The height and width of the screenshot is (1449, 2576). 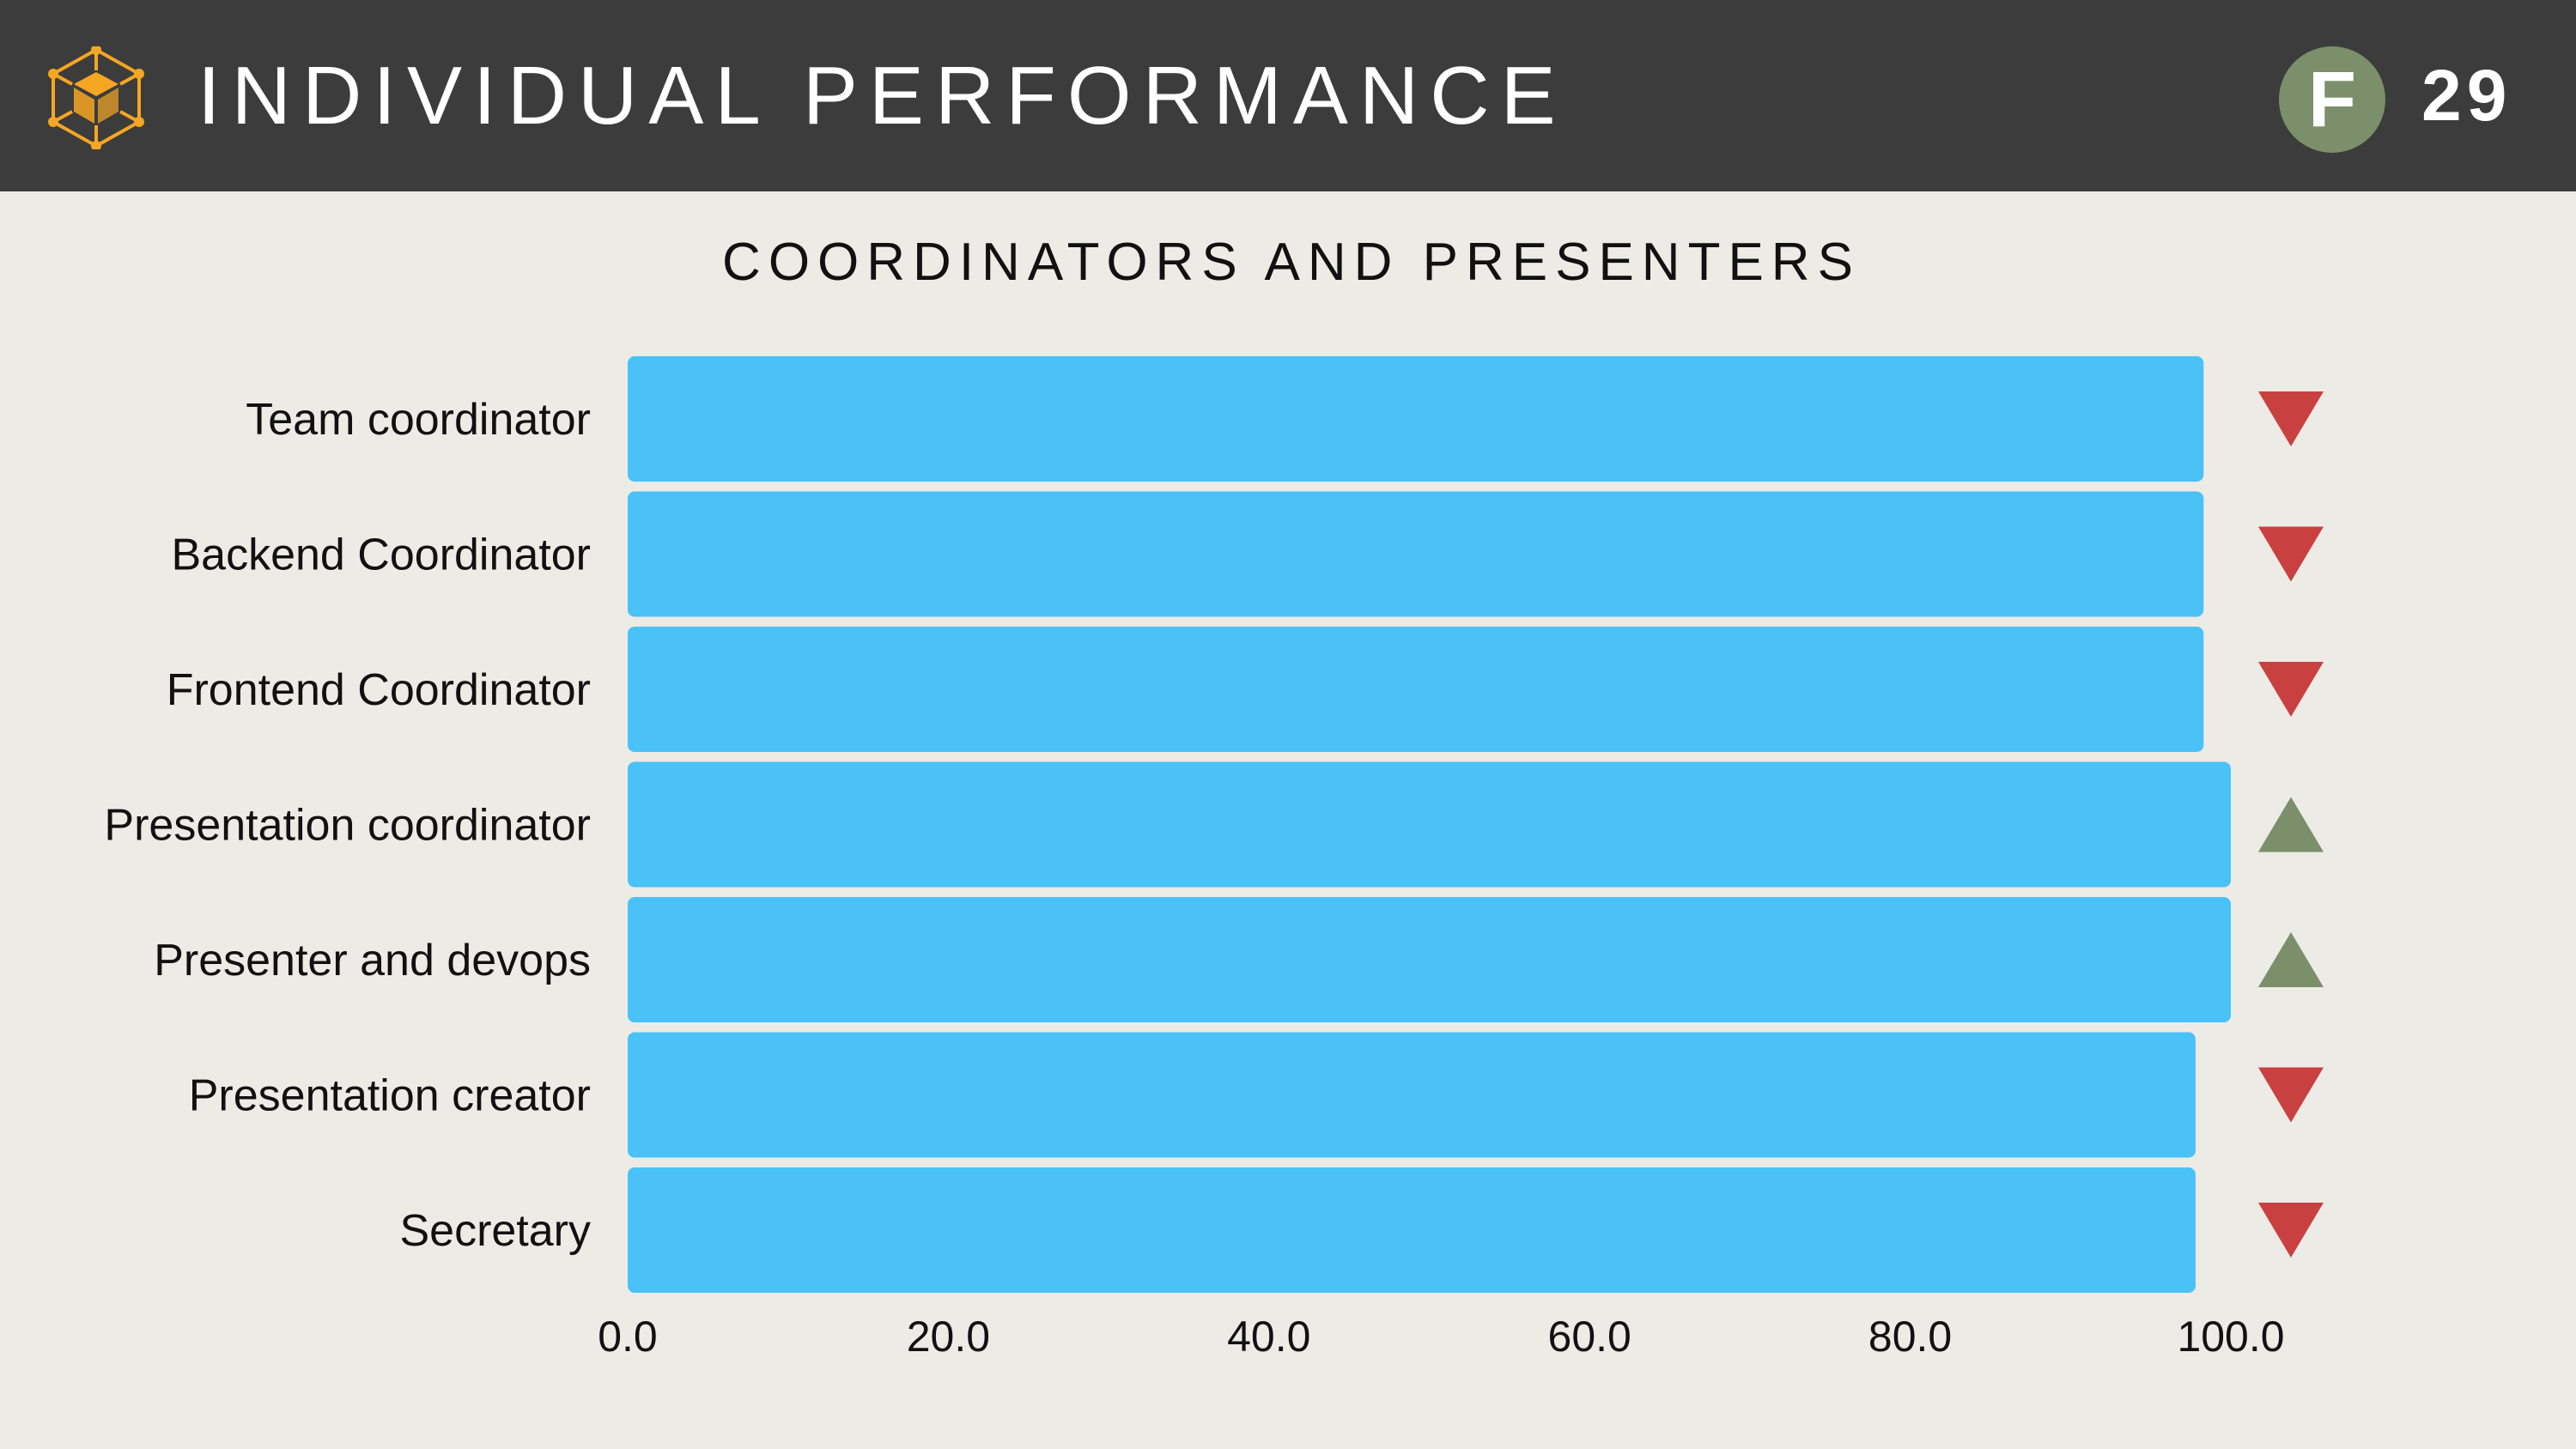 What do you see at coordinates (2230, 1337) in the screenshot?
I see `x-tick-label: 100.0` at bounding box center [2230, 1337].